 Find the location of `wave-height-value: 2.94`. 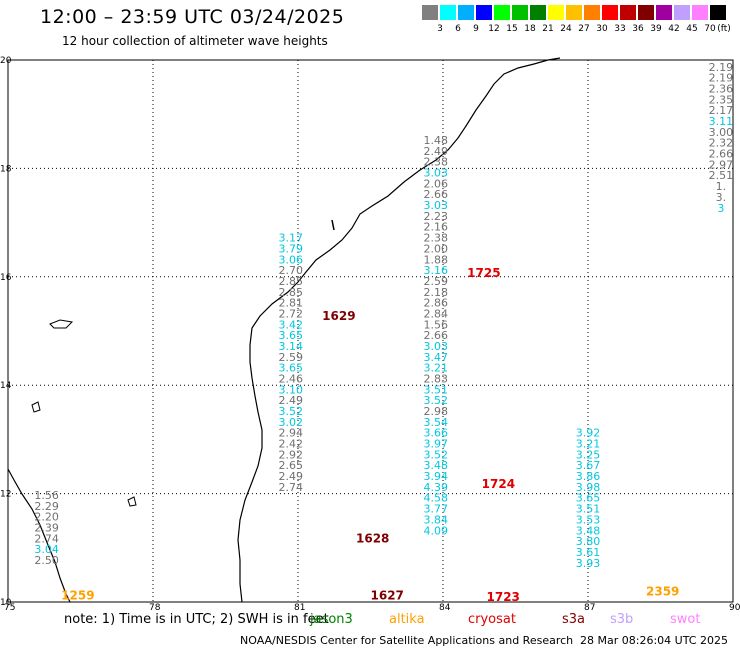

wave-height-value: 2.94 is located at coordinates (291, 433).